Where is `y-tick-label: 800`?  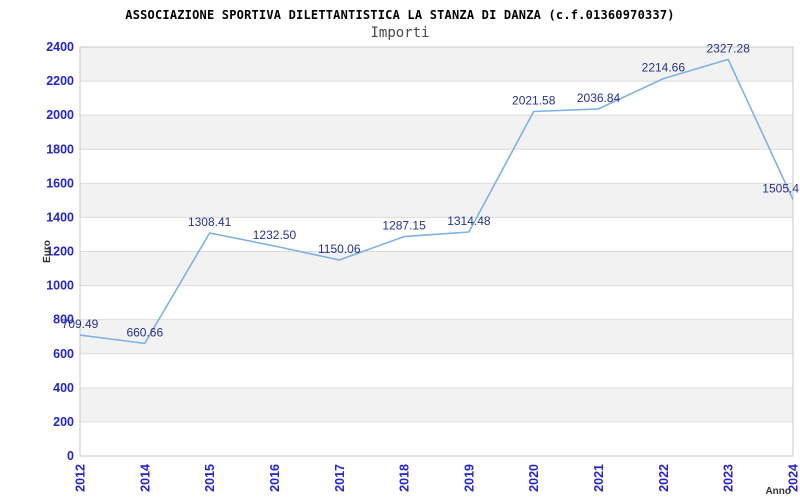 y-tick-label: 800 is located at coordinates (63, 320).